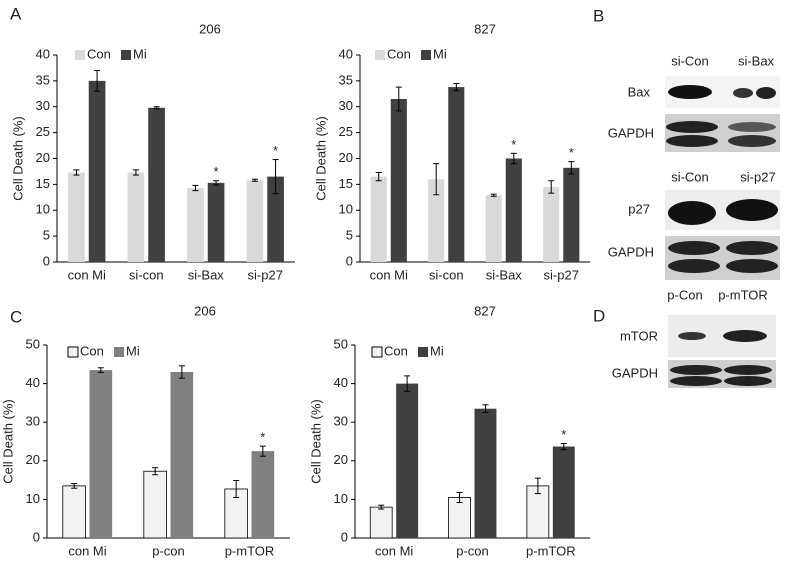  I want to click on chart-title: 206, so click(205, 310).